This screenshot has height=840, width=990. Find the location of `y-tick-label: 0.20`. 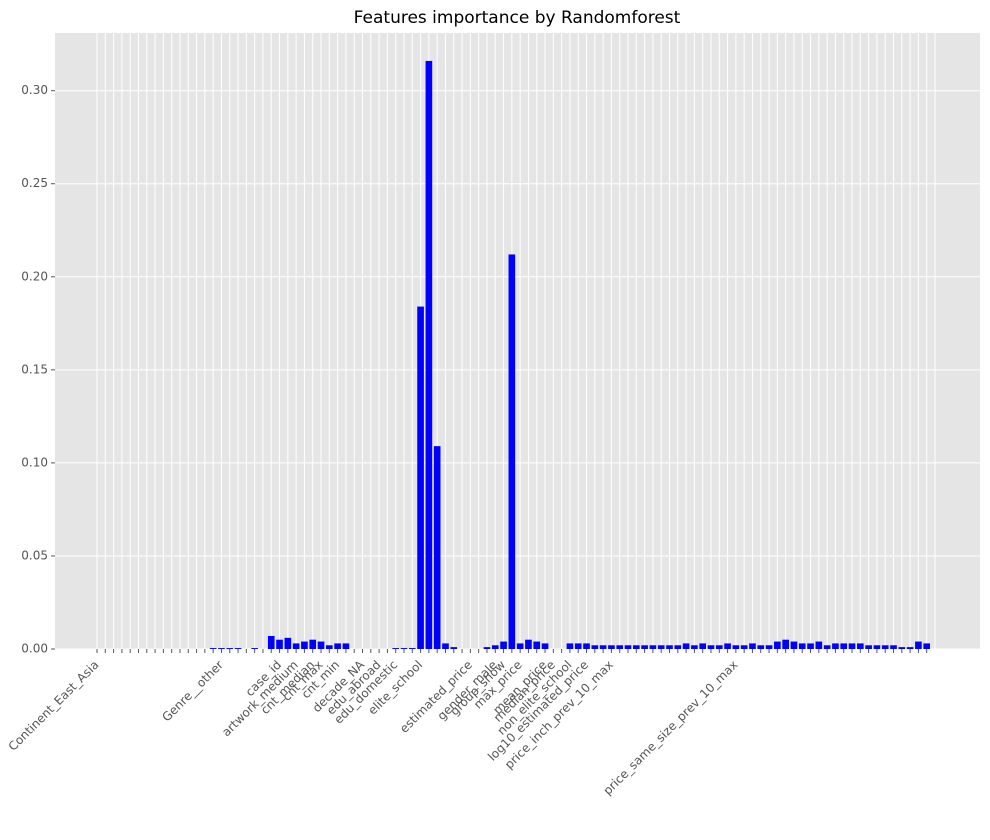

y-tick-label: 0.20 is located at coordinates (34, 276).